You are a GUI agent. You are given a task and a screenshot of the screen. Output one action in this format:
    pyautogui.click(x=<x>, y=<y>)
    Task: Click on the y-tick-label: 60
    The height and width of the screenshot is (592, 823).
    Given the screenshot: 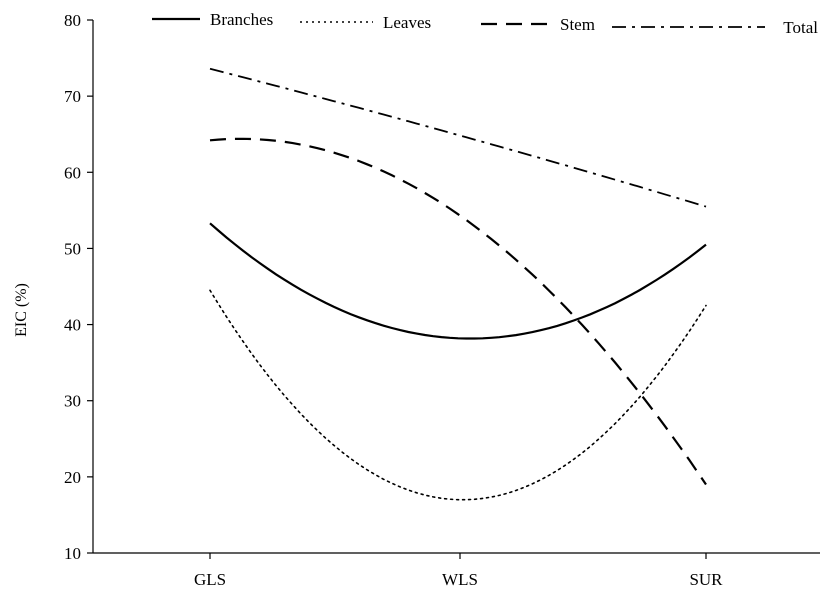 What is the action you would take?
    pyautogui.click(x=72, y=172)
    